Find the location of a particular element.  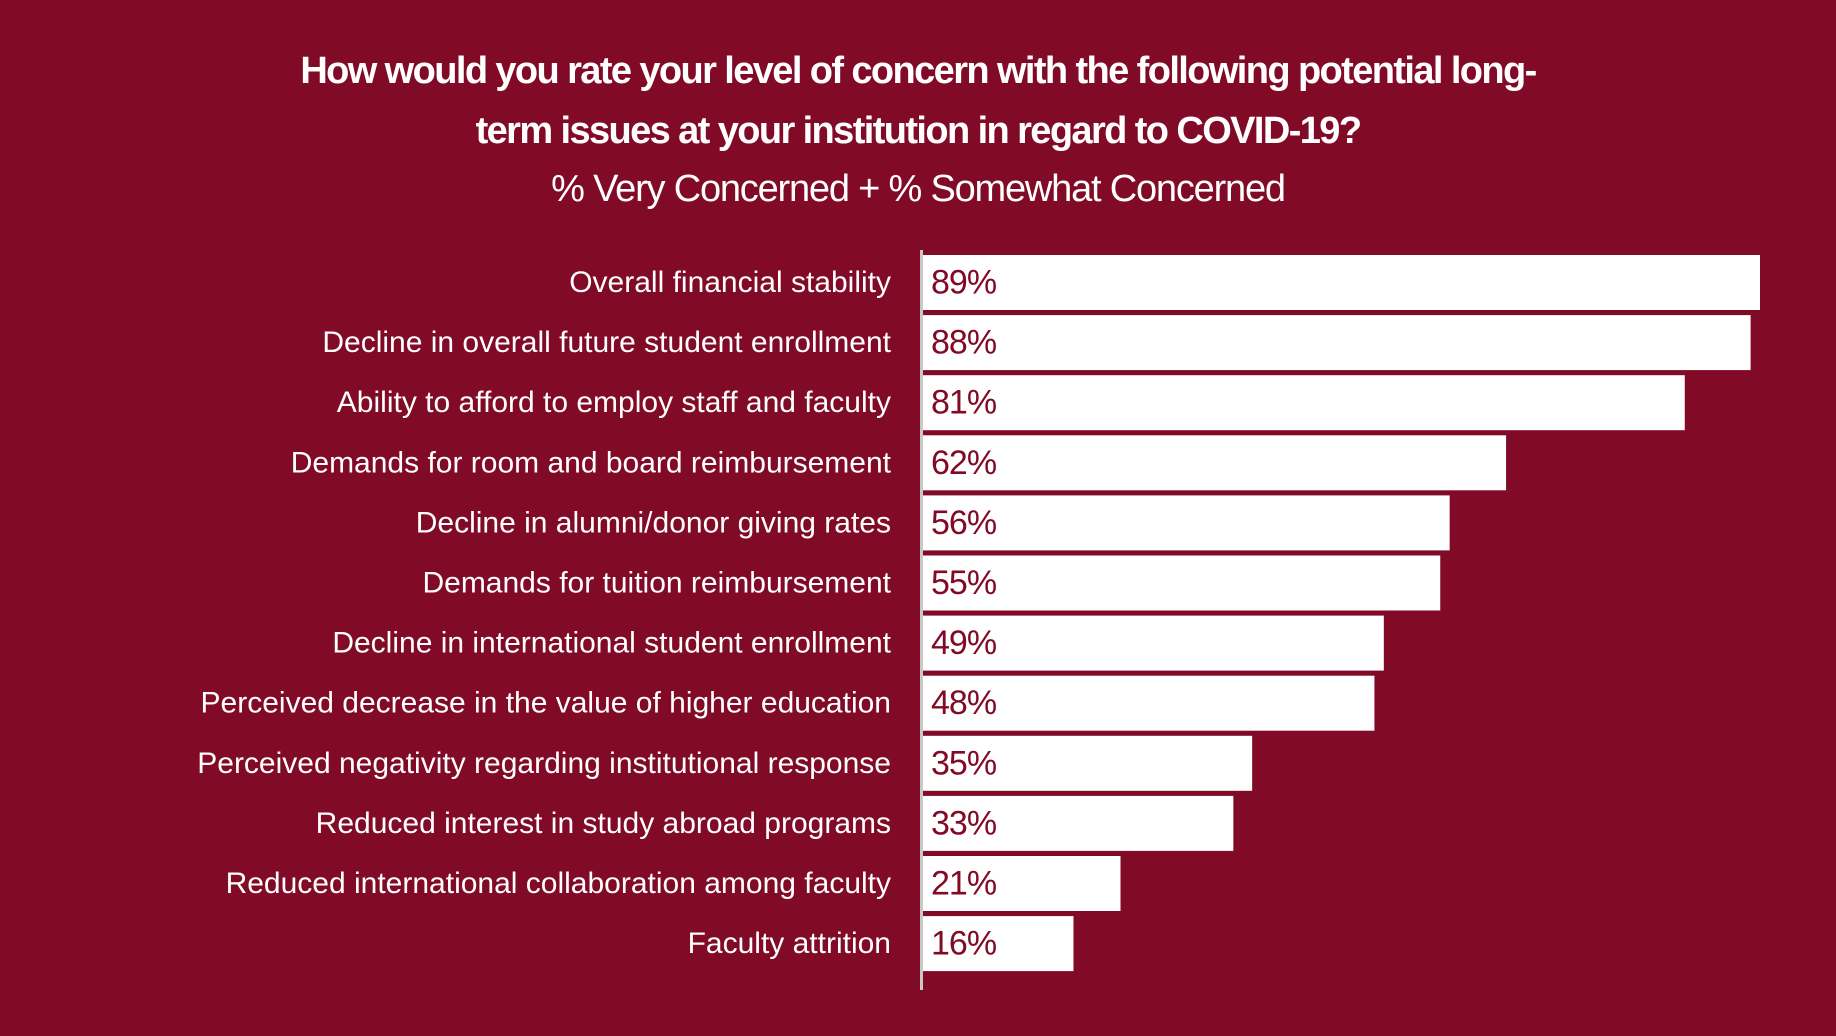

category-label-1: Overall financial stability is located at coordinates (730, 282).